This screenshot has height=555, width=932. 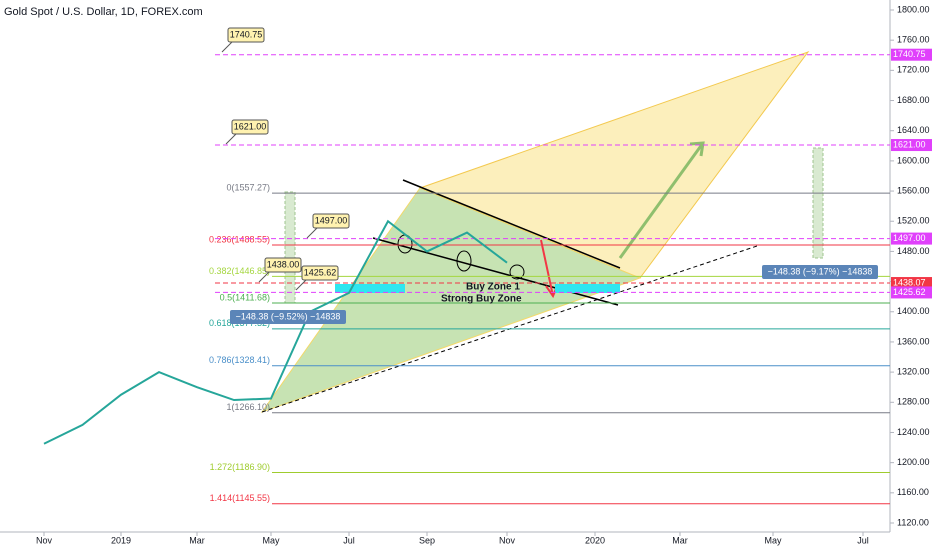 I want to click on y-tick-label: 1720.00, so click(x=913, y=70).